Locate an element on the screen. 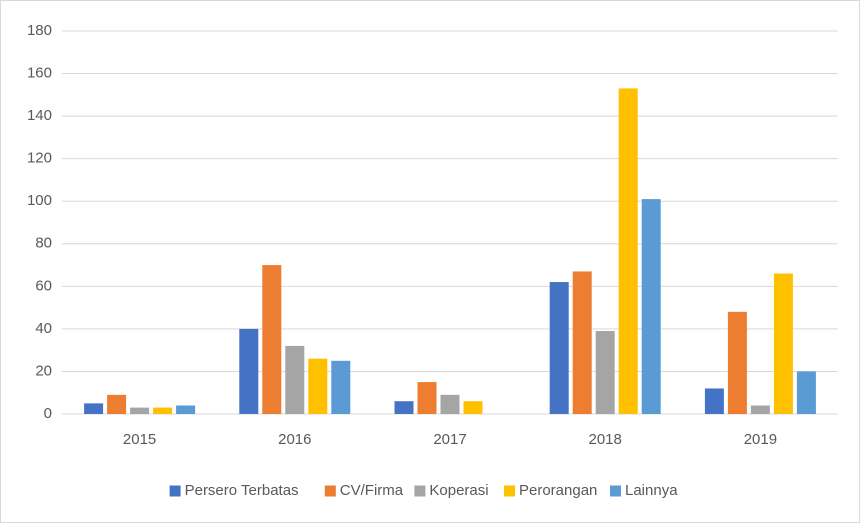  x-tick-label: 2019 is located at coordinates (760, 439).